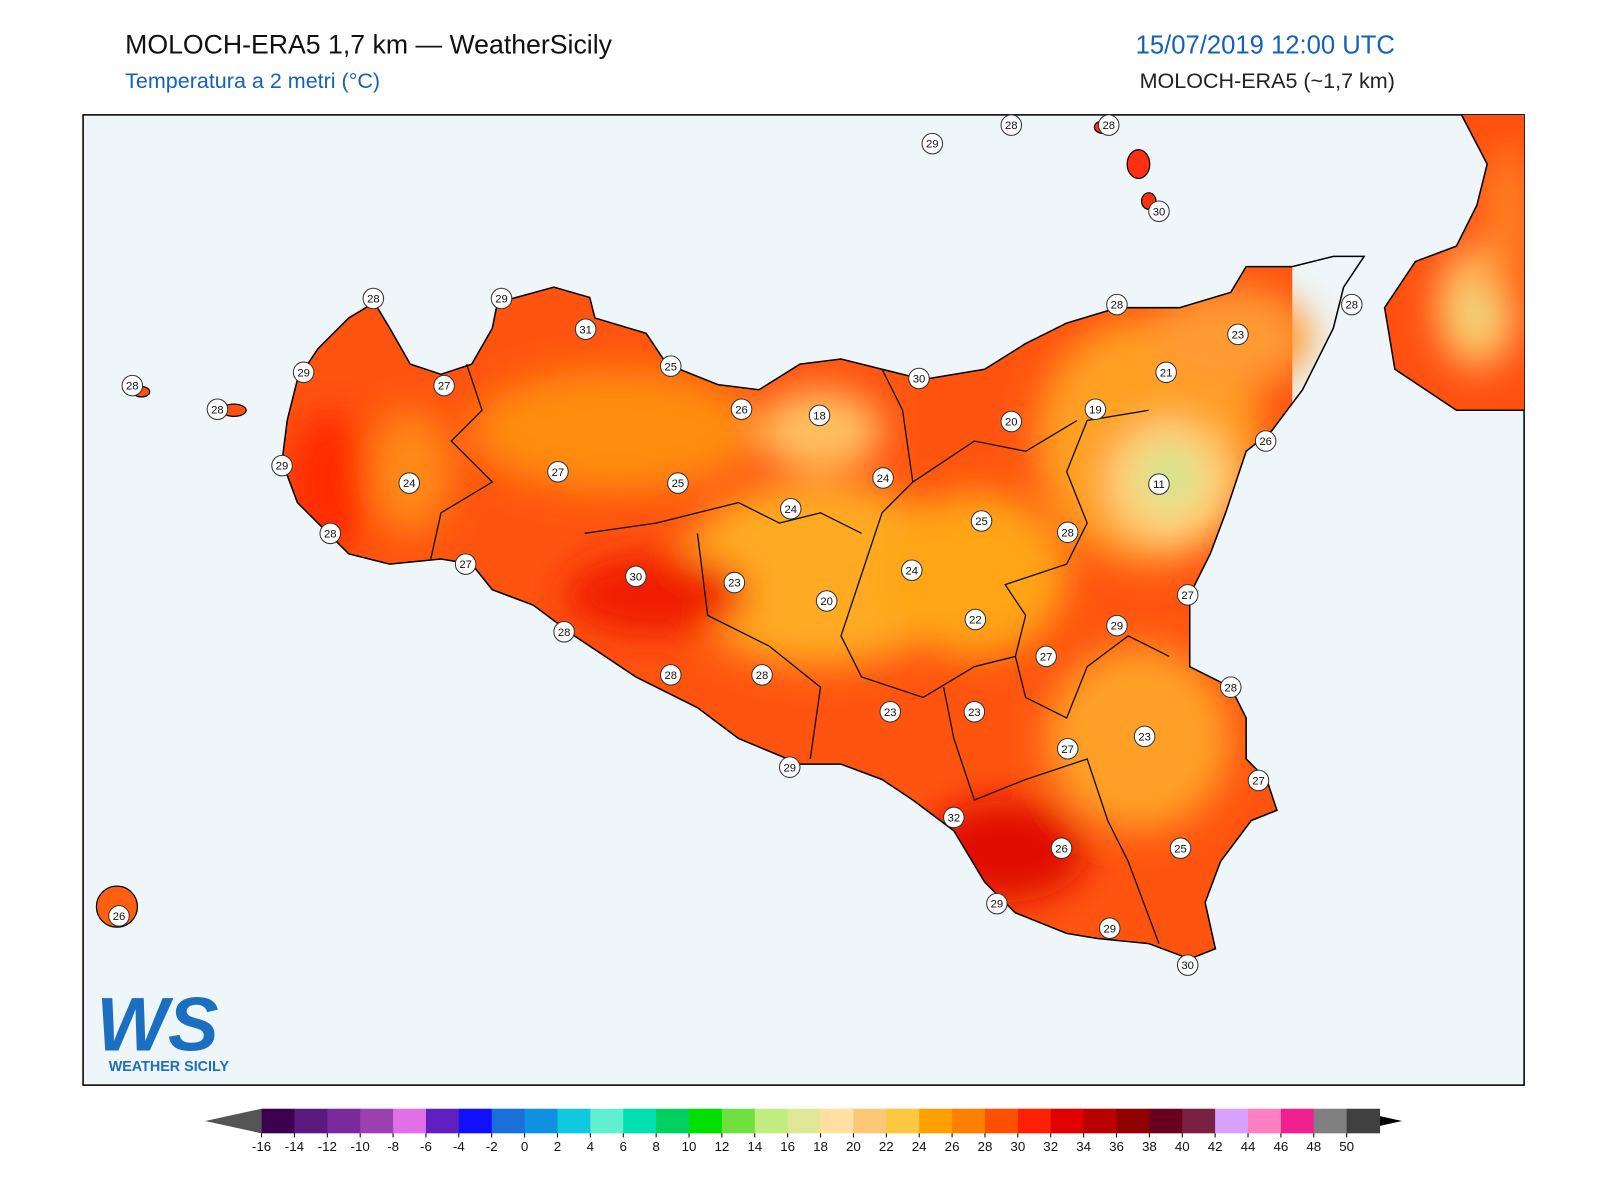 The image size is (1600, 1200). Describe the element at coordinates (1159, 212) in the screenshot. I see `station-value: 30` at that location.